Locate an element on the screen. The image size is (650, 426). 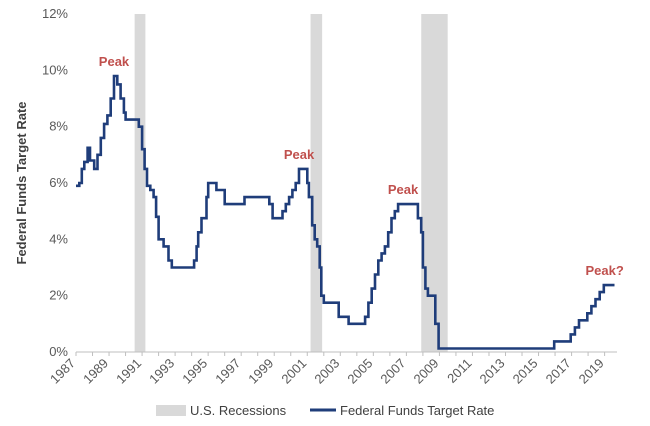
x-tick-label: 1997 is located at coordinates (227, 371).